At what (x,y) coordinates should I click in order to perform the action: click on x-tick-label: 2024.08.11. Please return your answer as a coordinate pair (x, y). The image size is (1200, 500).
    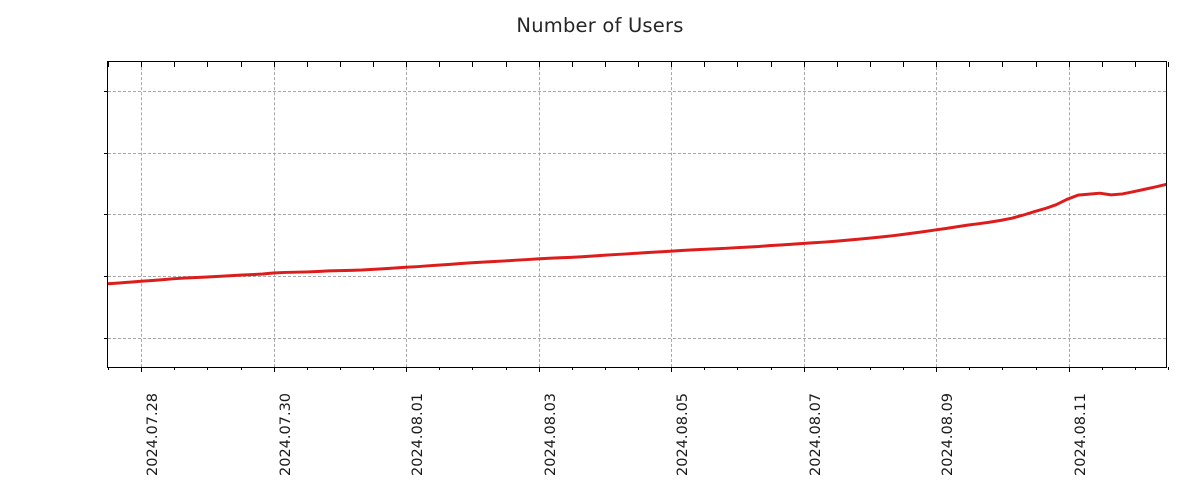
    Looking at the image, I should click on (1080, 434).